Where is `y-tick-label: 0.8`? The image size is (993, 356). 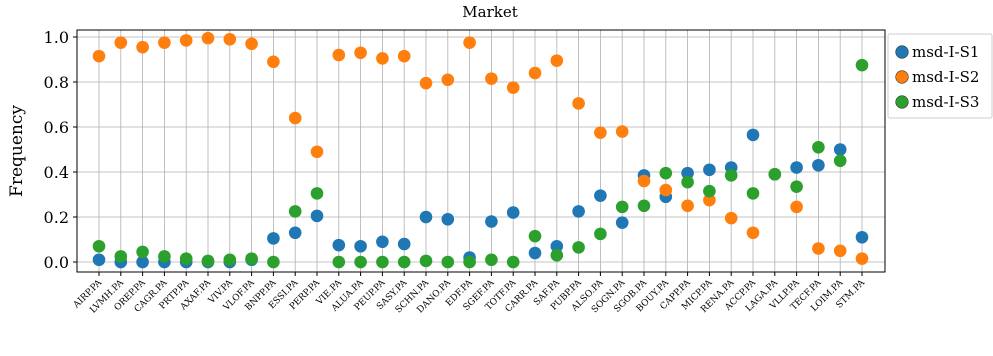
y-tick-label: 0.8 is located at coordinates (56, 82).